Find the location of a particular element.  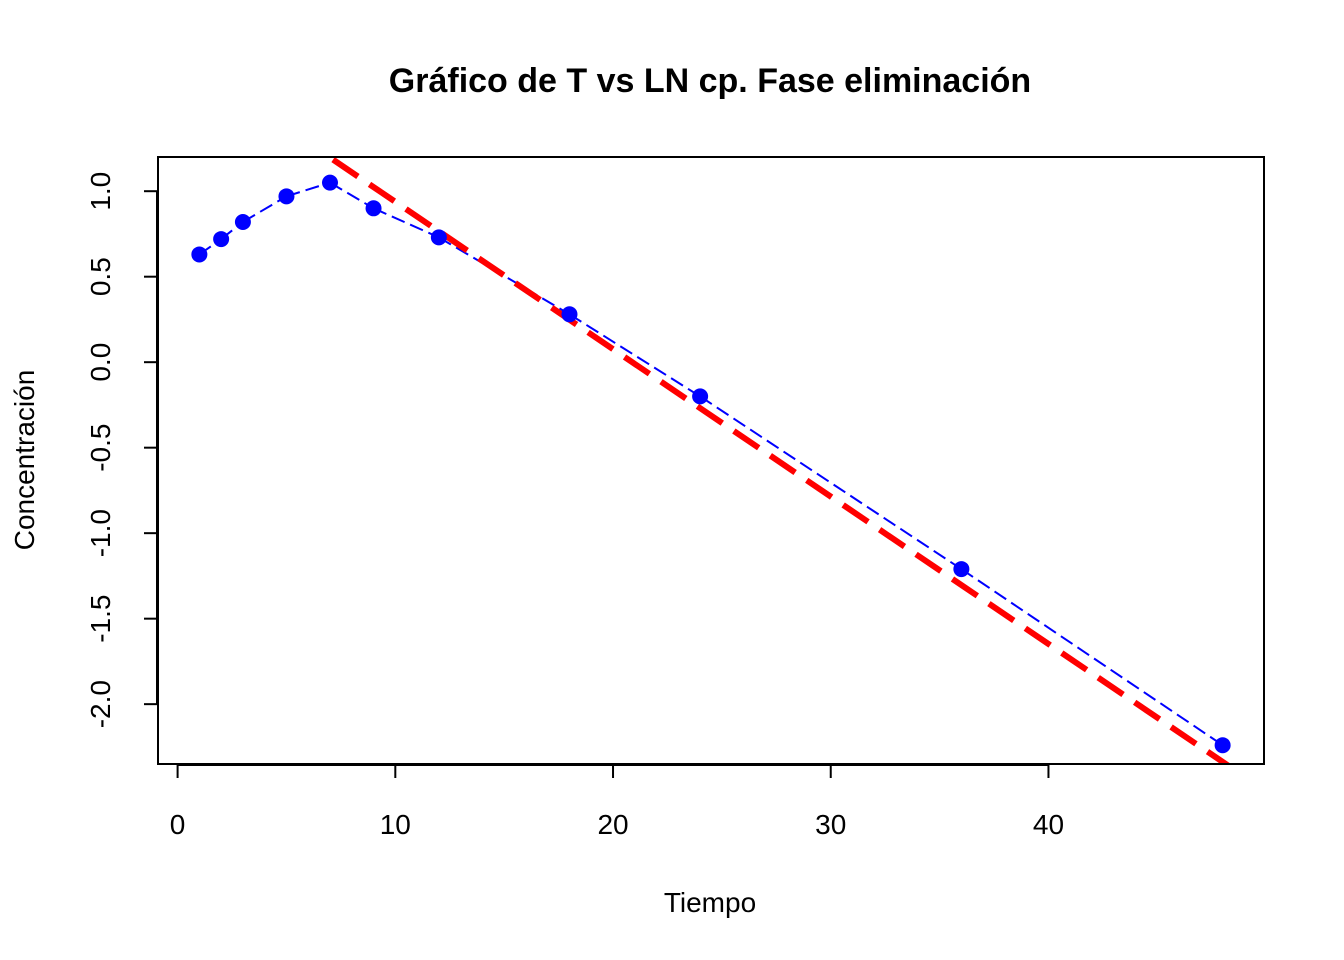

y-tick-label: -1.0 is located at coordinates (100, 533).